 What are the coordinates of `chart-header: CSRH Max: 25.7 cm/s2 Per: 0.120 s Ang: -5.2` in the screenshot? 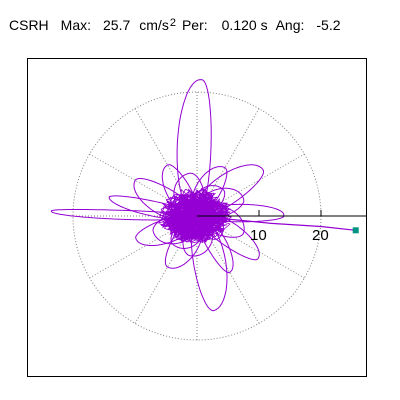 It's located at (175, 26).